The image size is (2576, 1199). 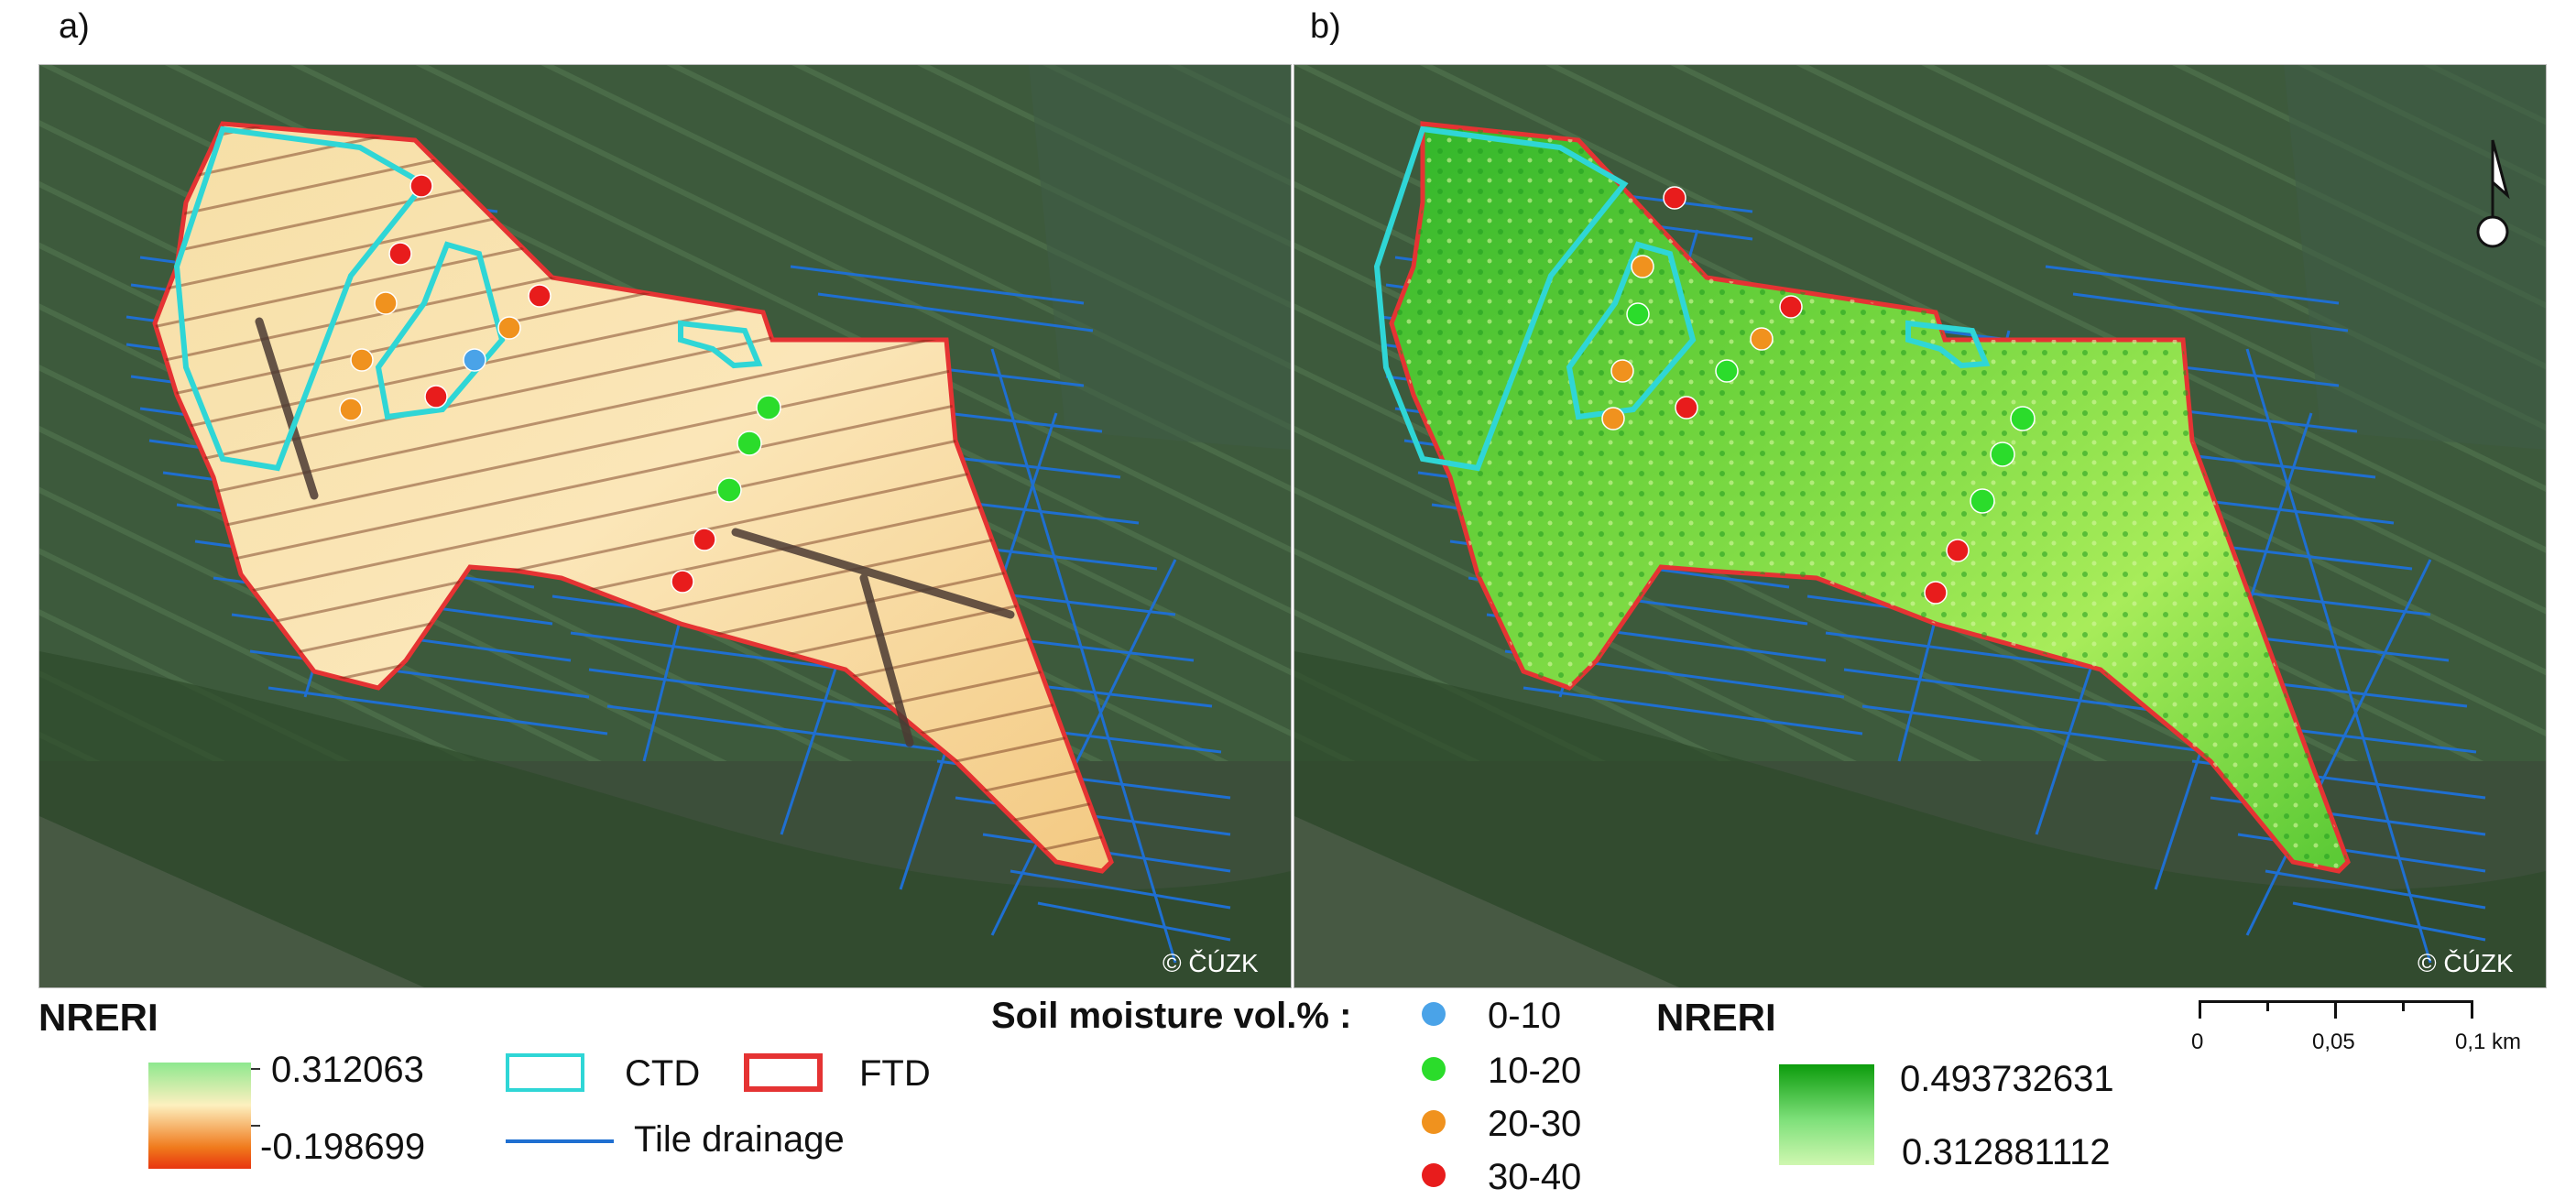 I want to click on ctd-area-a-west, so click(x=301, y=298).